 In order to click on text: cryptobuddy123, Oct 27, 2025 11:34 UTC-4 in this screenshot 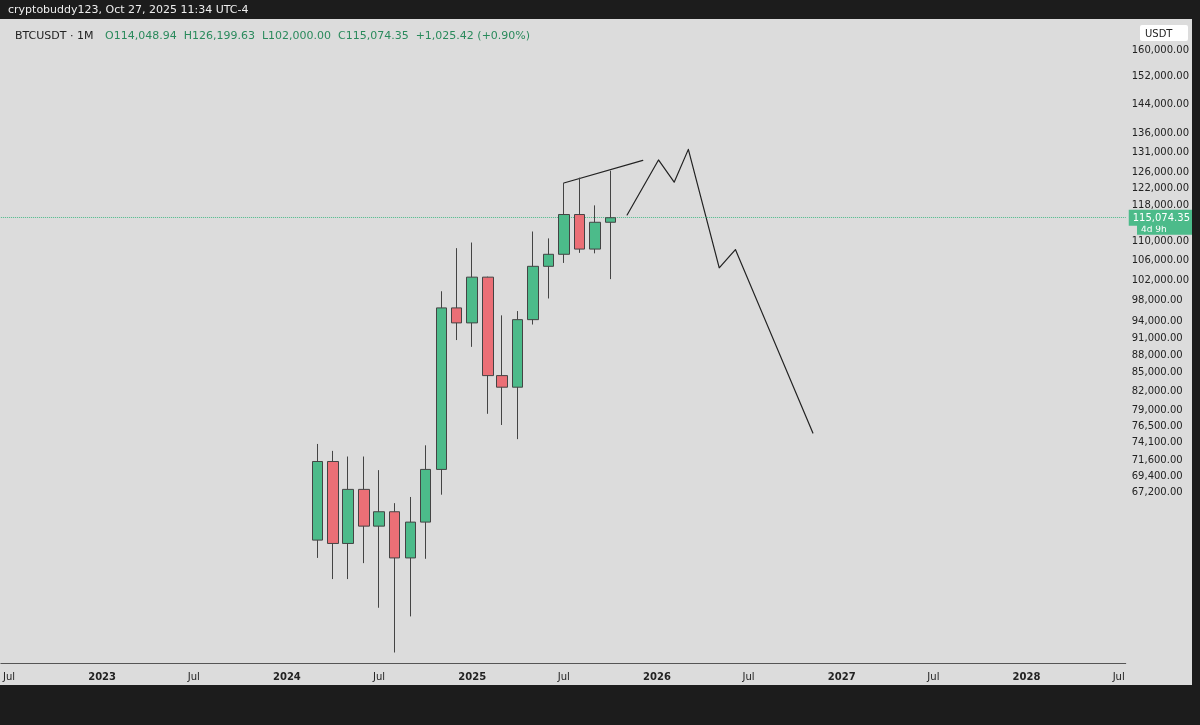, I will do `click(128, 9)`.